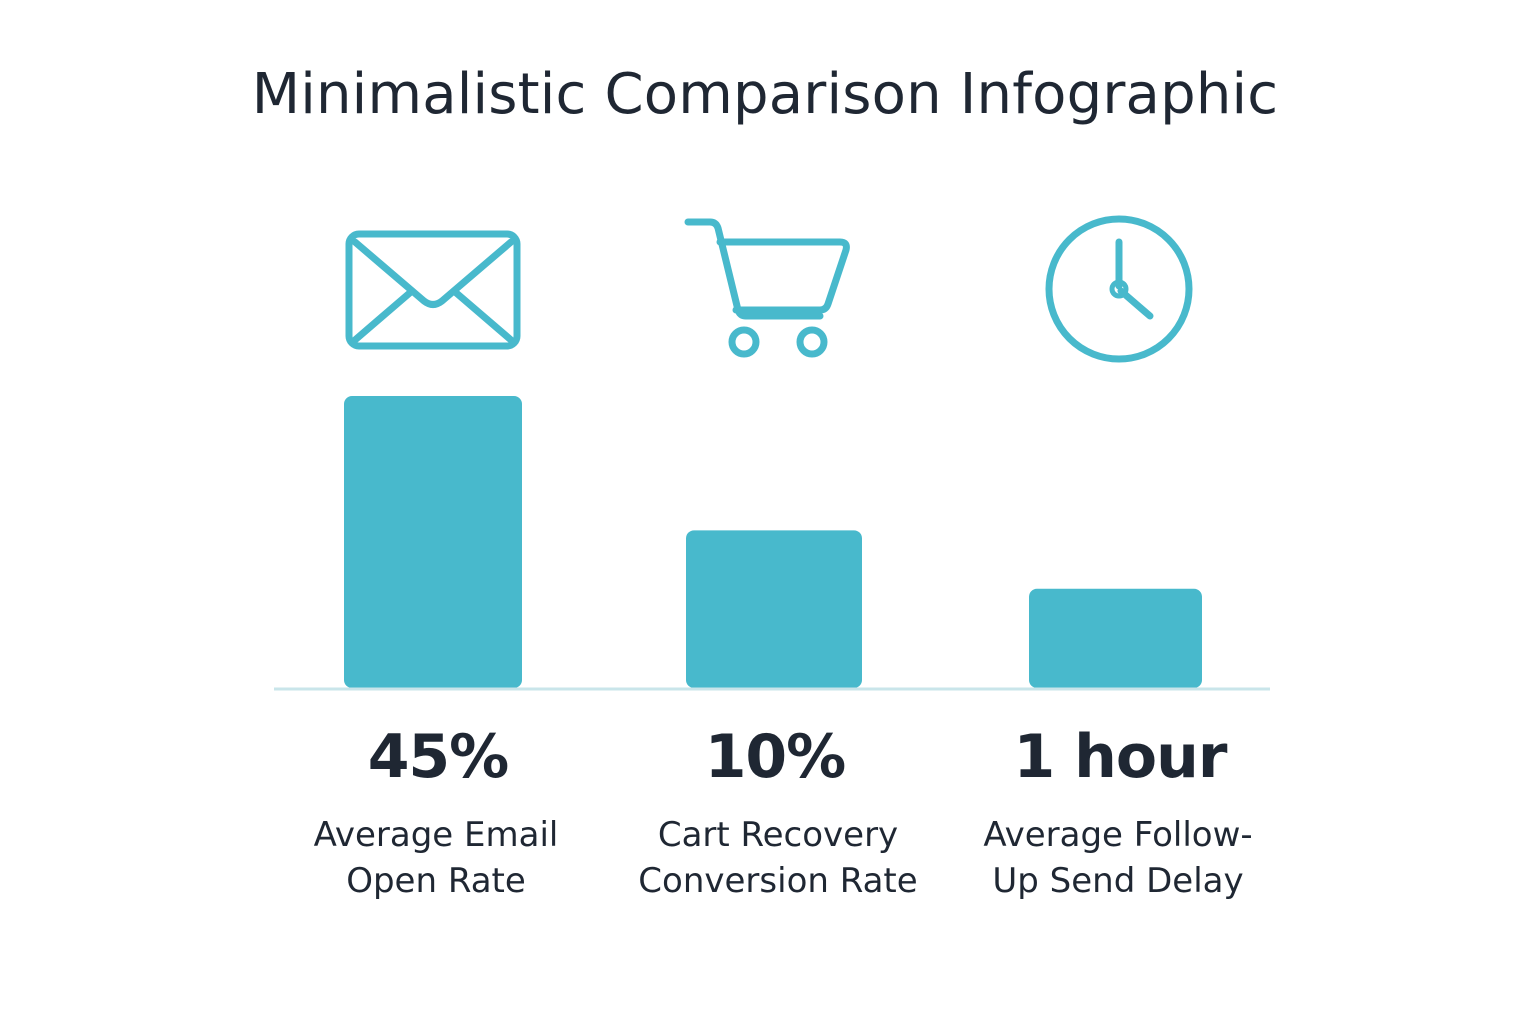 Image resolution: width=1536 pixels, height=1024 pixels. Describe the element at coordinates (774, 609) in the screenshot. I see `bar-cart-recovery-rate` at that location.